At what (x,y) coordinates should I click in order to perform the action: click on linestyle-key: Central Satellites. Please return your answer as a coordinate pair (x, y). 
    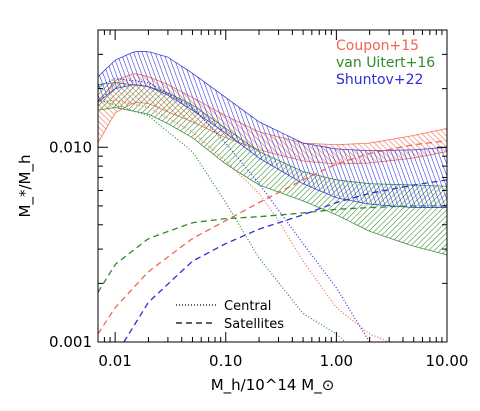
    Looking at the image, I should click on (230, 315).